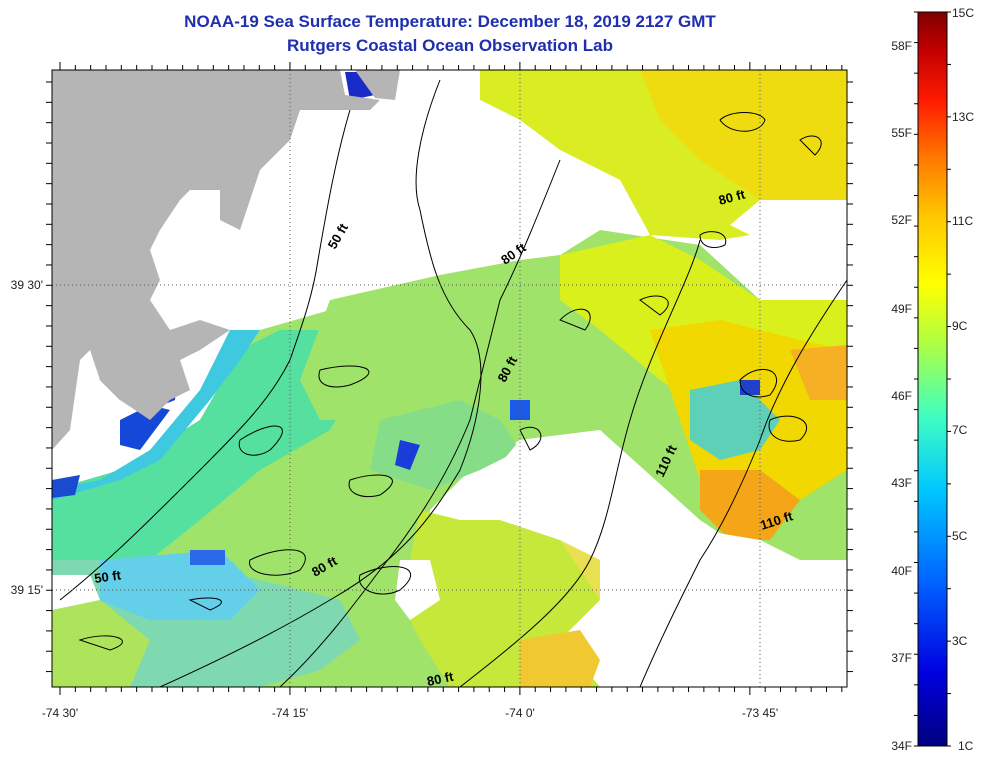 The height and width of the screenshot is (761, 992). Describe the element at coordinates (960, 430) in the screenshot. I see `colorbar-c-label: 7C` at that location.